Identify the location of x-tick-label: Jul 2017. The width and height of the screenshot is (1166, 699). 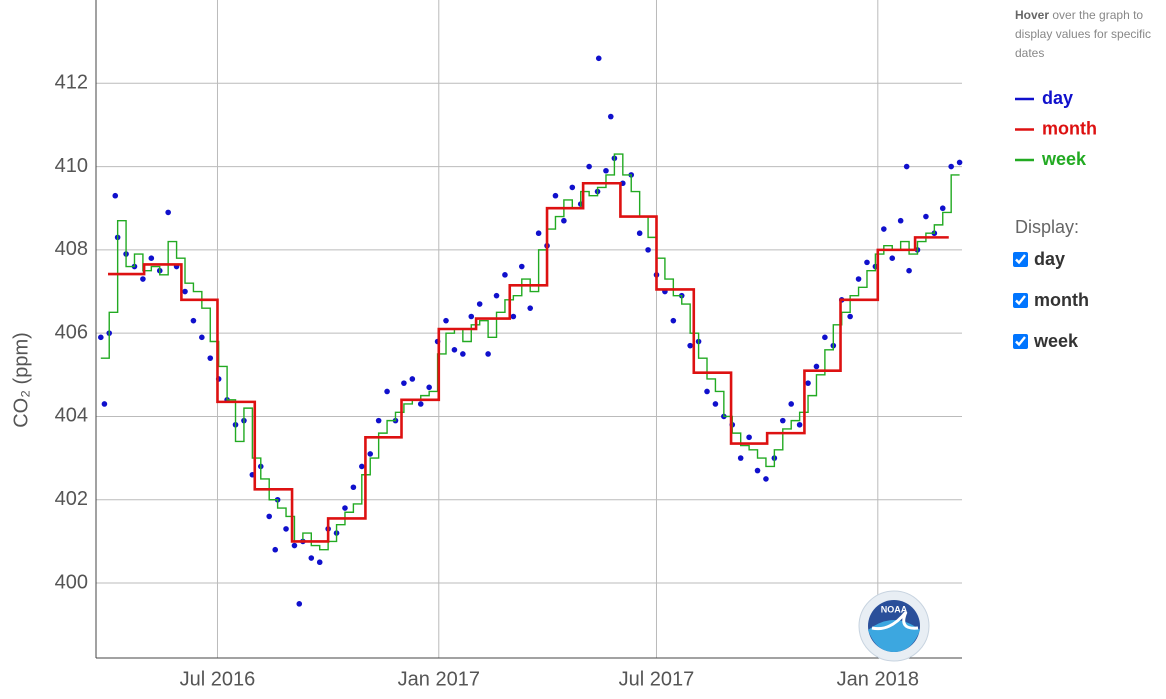
(657, 679).